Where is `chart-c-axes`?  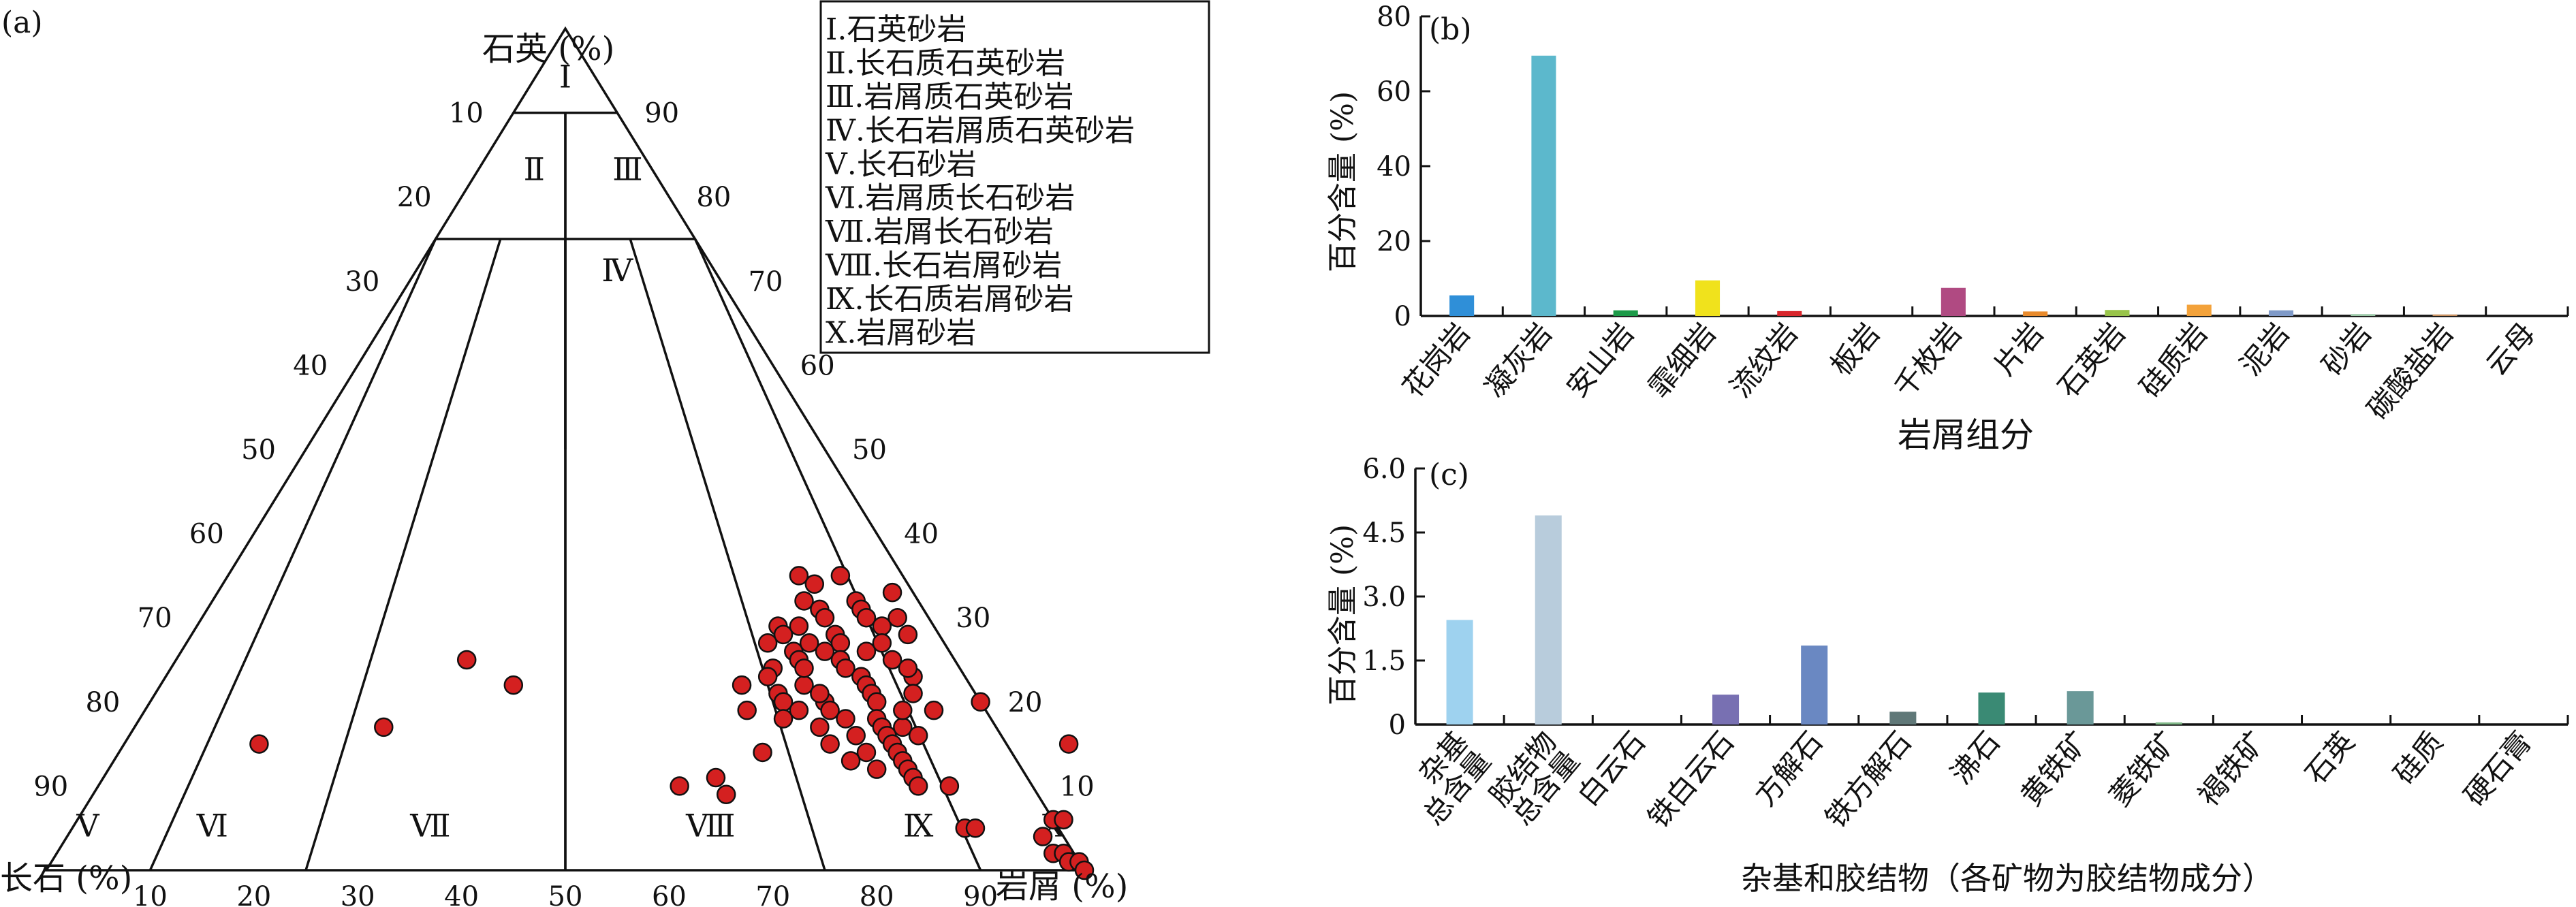 chart-c-axes is located at coordinates (1991, 596).